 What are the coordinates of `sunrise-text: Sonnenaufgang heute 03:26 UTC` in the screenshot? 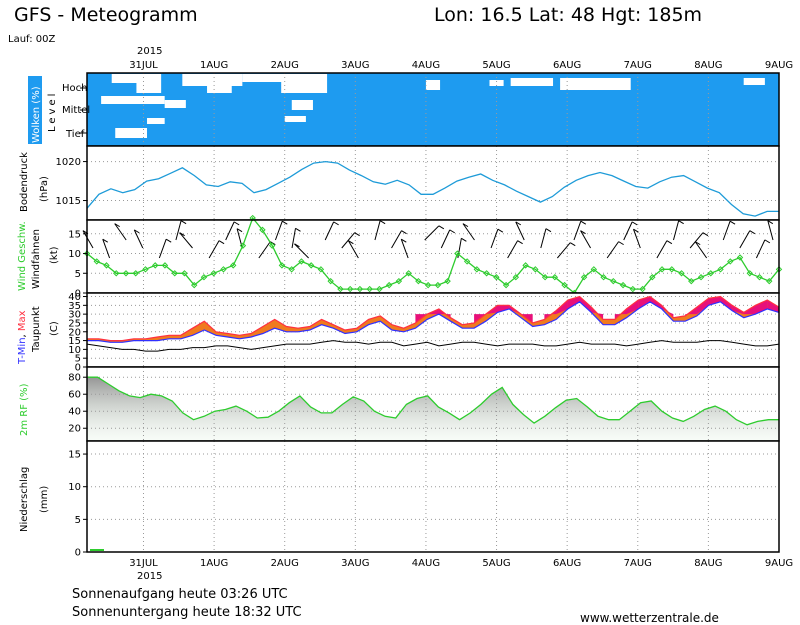 It's located at (180, 594).